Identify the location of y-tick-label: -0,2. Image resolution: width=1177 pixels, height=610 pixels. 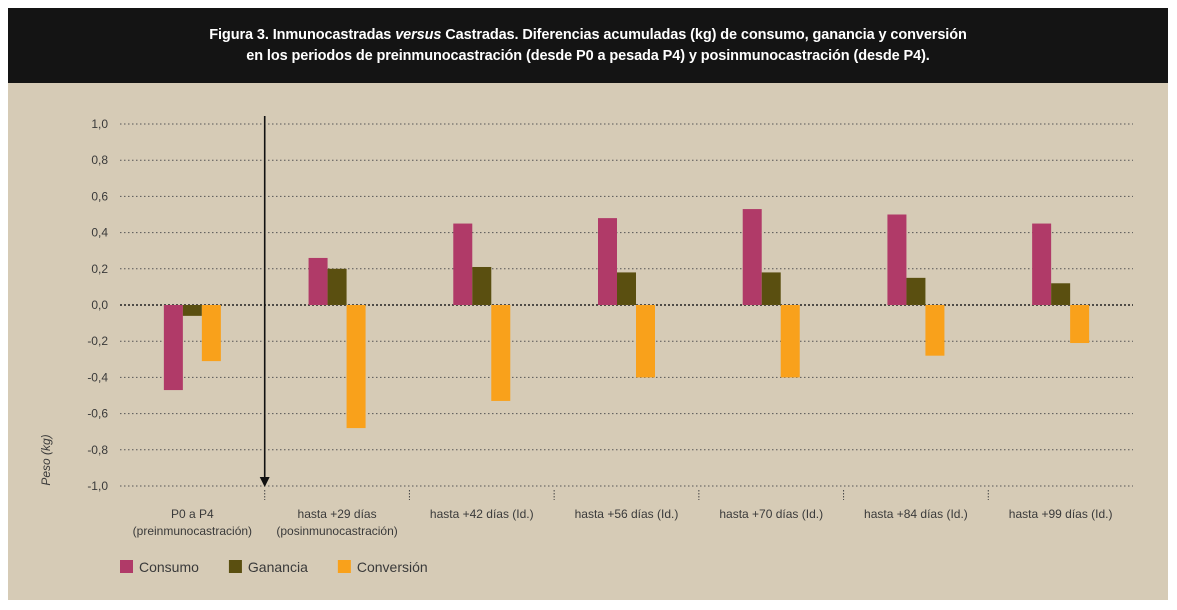
(97, 341).